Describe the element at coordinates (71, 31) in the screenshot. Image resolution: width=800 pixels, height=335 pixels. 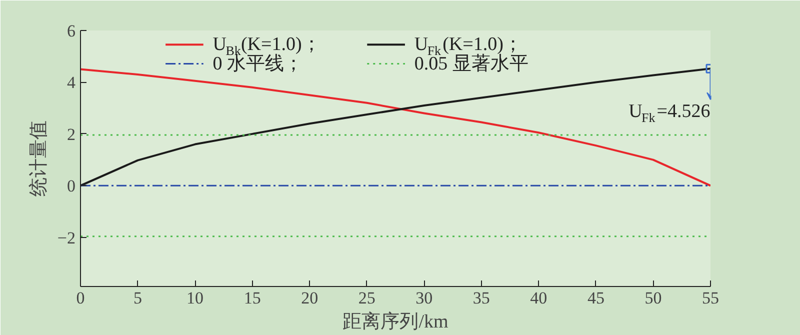
I see `y-tick-label: 6` at that location.